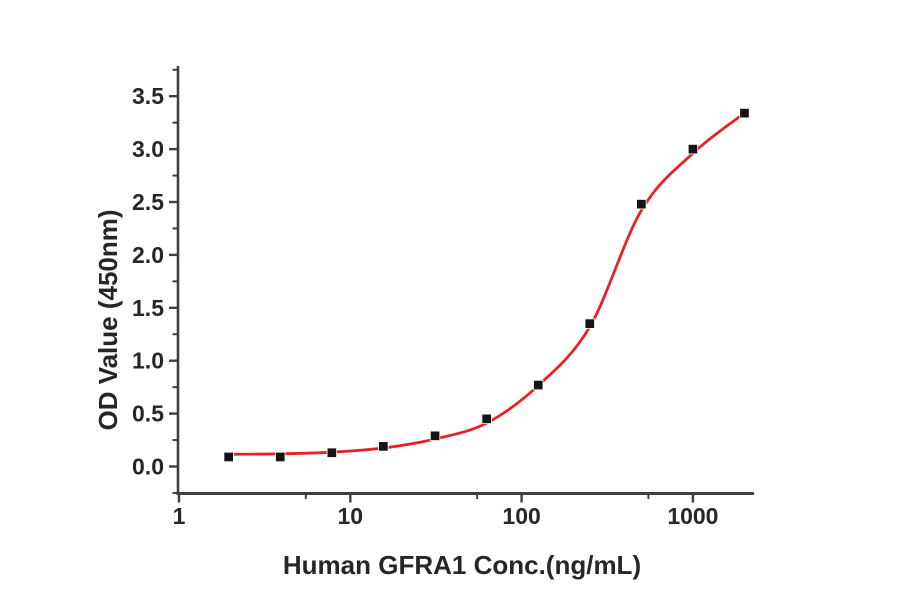  I want to click on y-axis-title: OD Value (450nm), so click(108, 319).